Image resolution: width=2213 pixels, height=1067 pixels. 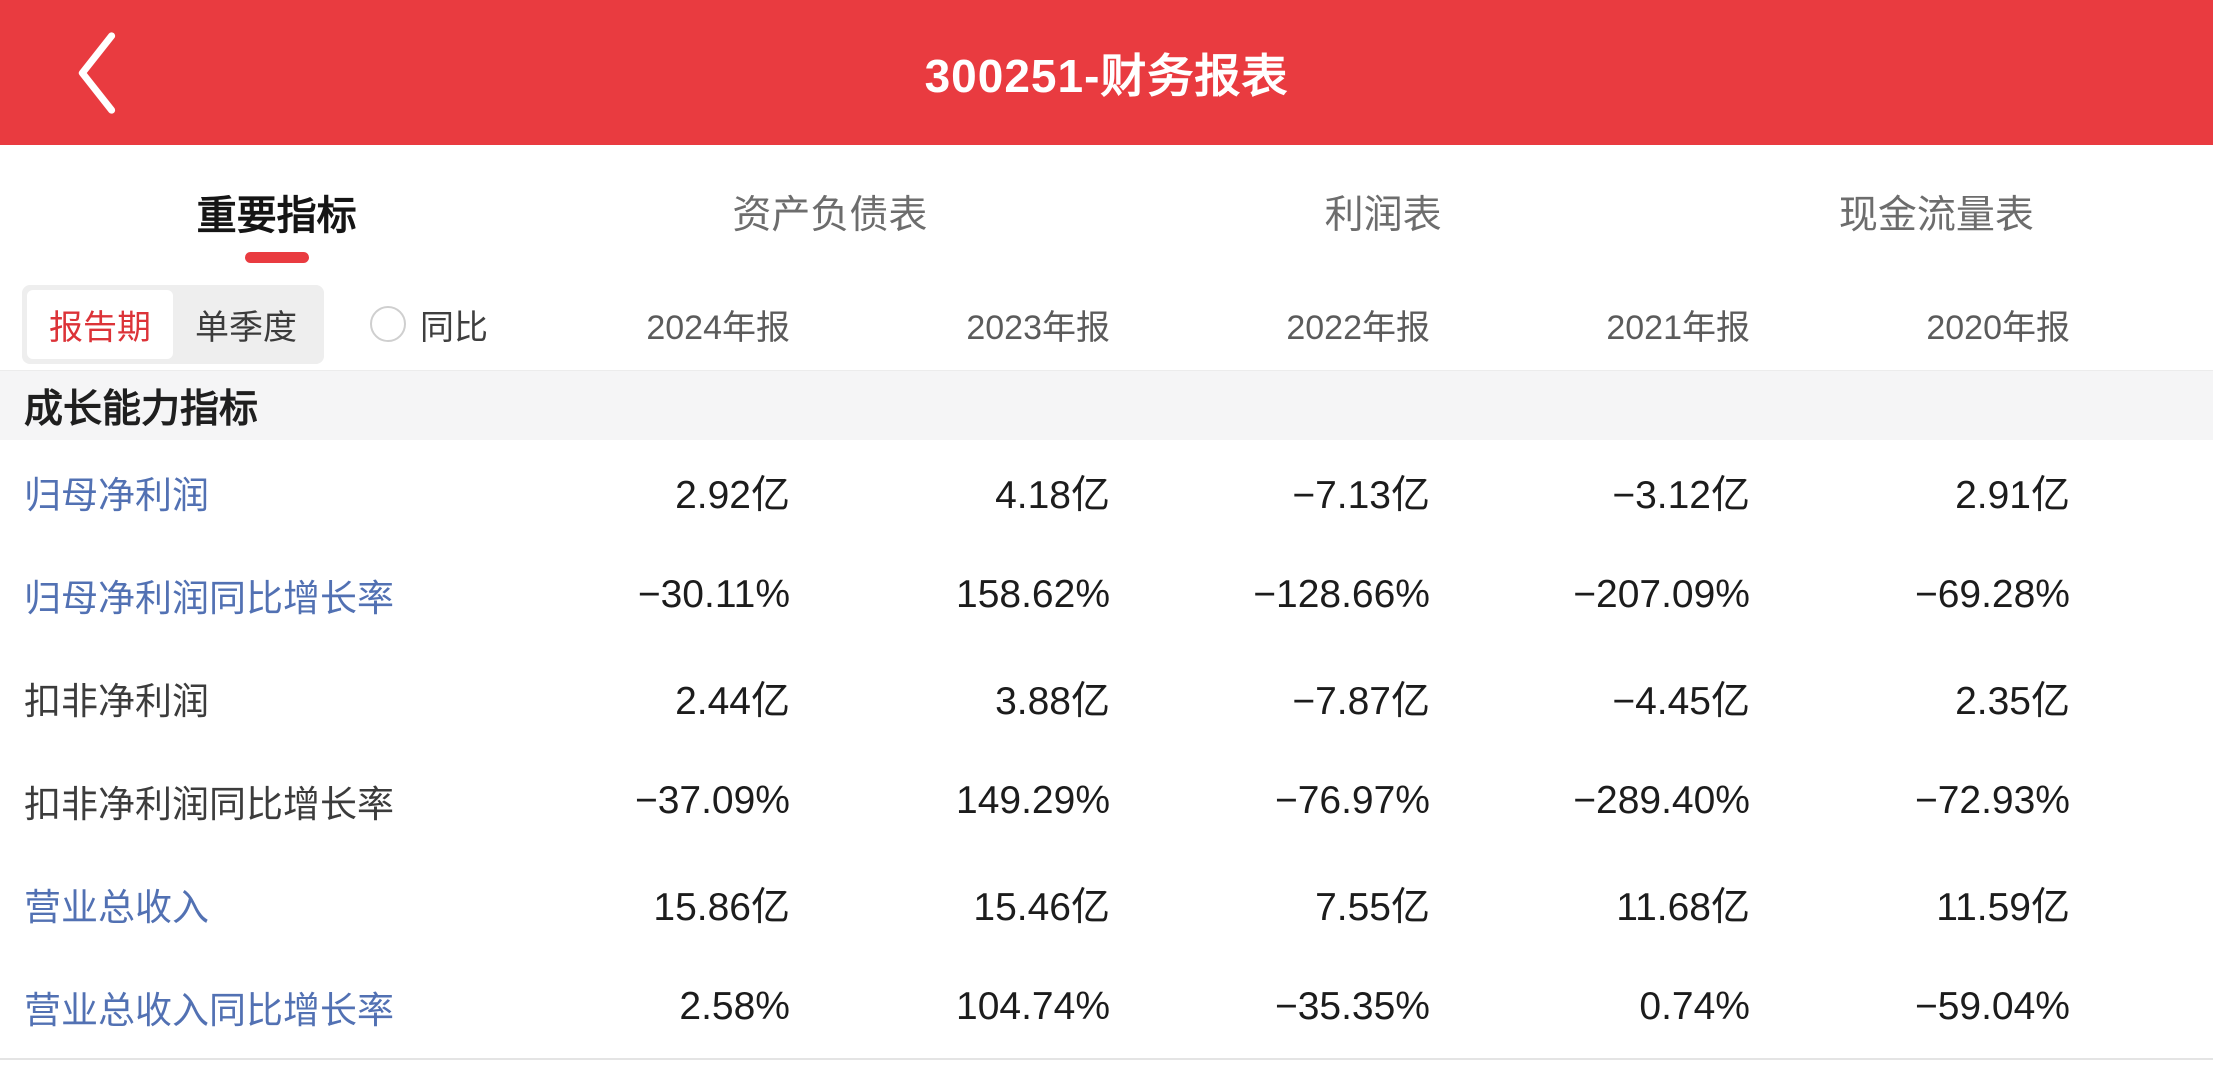 I want to click on segment-report-period: 报告期, so click(x=100, y=324).